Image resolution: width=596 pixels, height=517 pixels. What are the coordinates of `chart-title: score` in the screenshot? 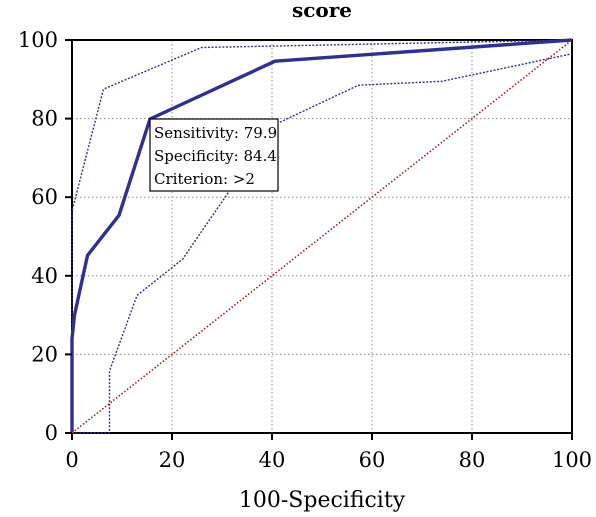 It's located at (322, 11).